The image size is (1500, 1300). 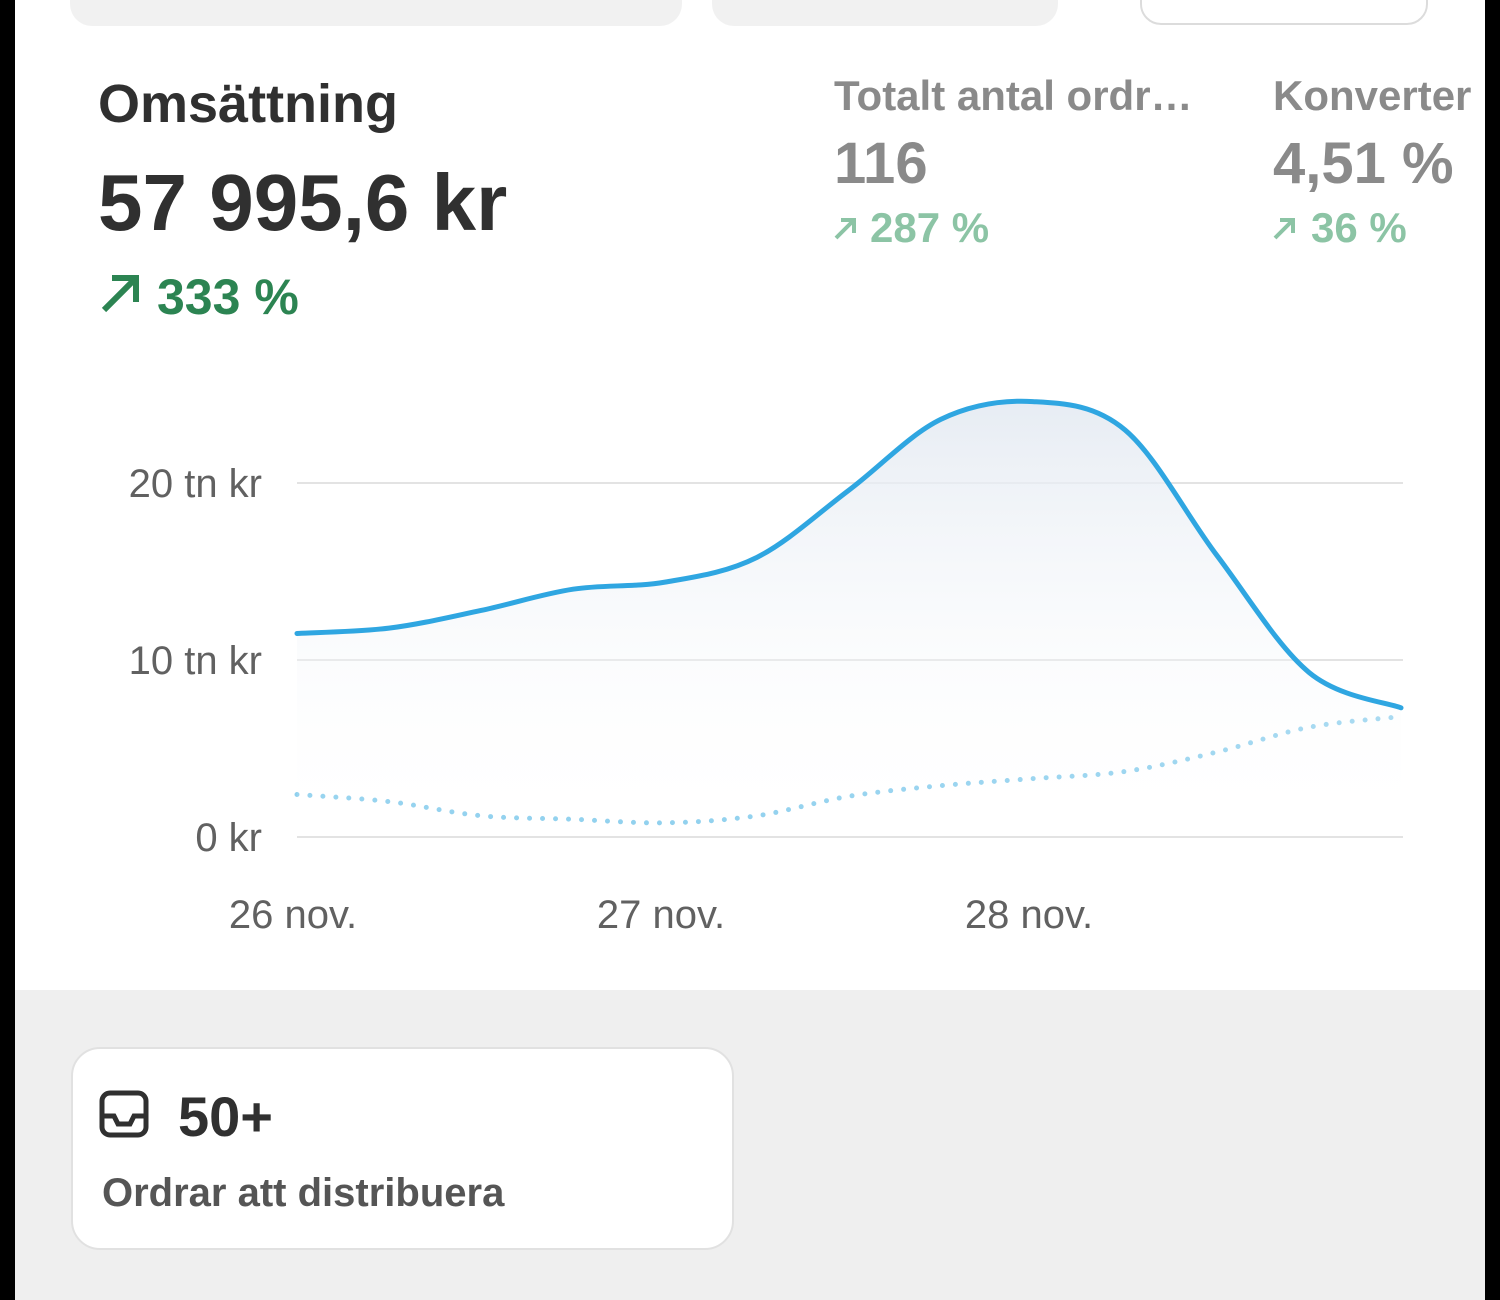 I want to click on metric-change: 36 %, so click(x=1359, y=227).